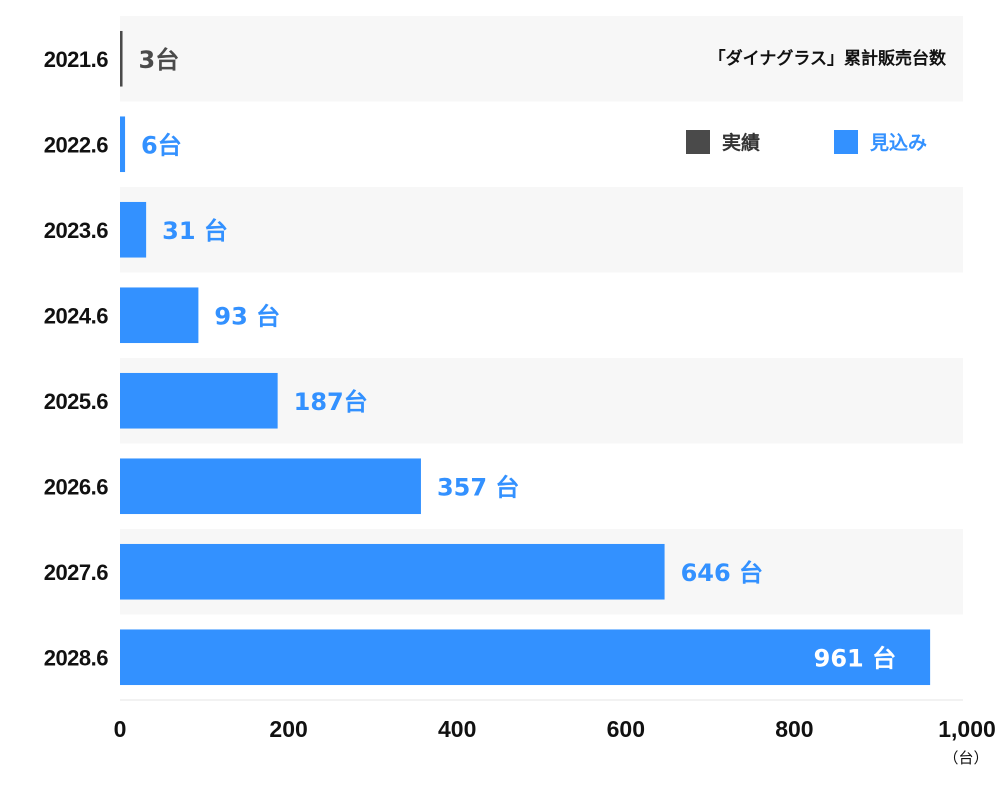  What do you see at coordinates (120, 729) in the screenshot?
I see `x-tick-label: 0` at bounding box center [120, 729].